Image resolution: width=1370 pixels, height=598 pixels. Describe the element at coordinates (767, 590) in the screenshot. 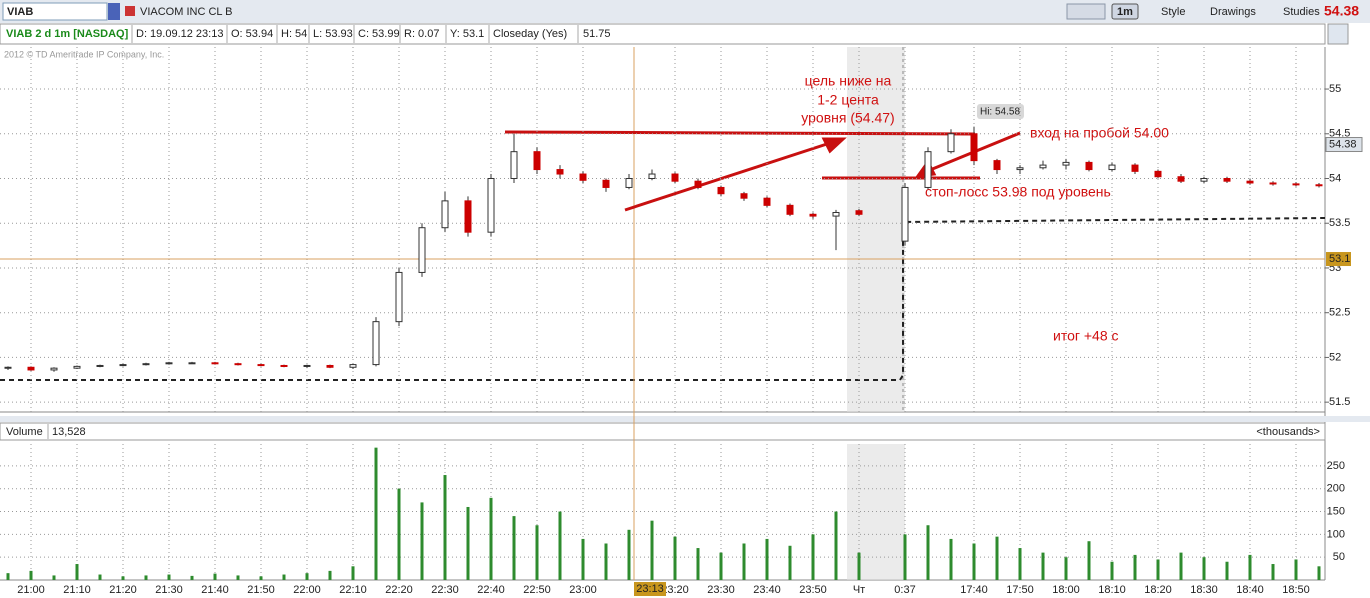

I see `x-tick-label: 23:40` at that location.